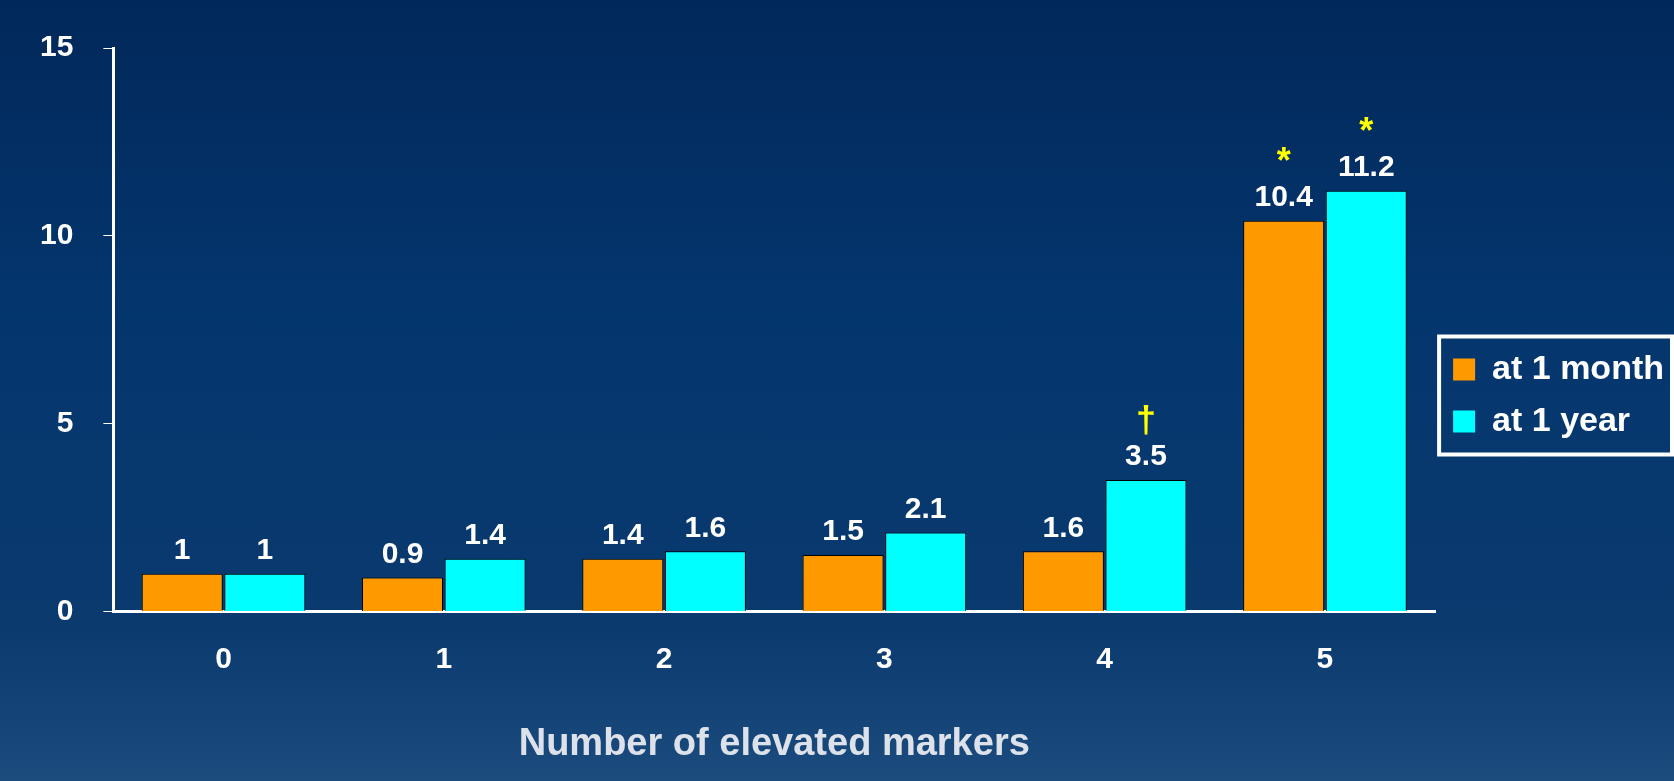 Image resolution: width=1674 pixels, height=781 pixels. What do you see at coordinates (1146, 455) in the screenshot?
I see `data-label: 3.5` at bounding box center [1146, 455].